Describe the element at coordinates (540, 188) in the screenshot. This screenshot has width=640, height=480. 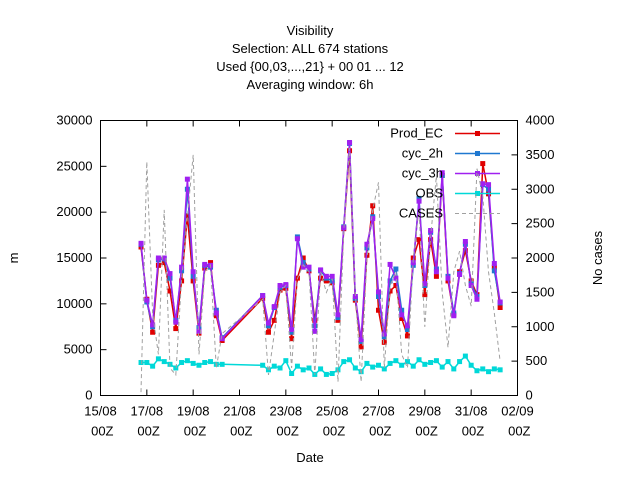
I see `y2-tick-label: 3000` at that location.